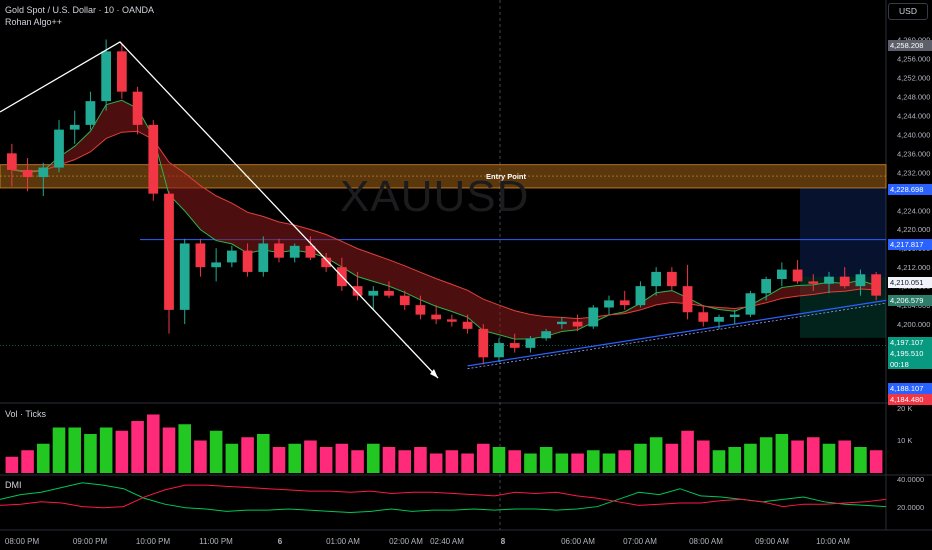 The height and width of the screenshot is (550, 932). Describe the element at coordinates (772, 541) in the screenshot. I see `time-axis-tick: 09:00 AM` at that location.